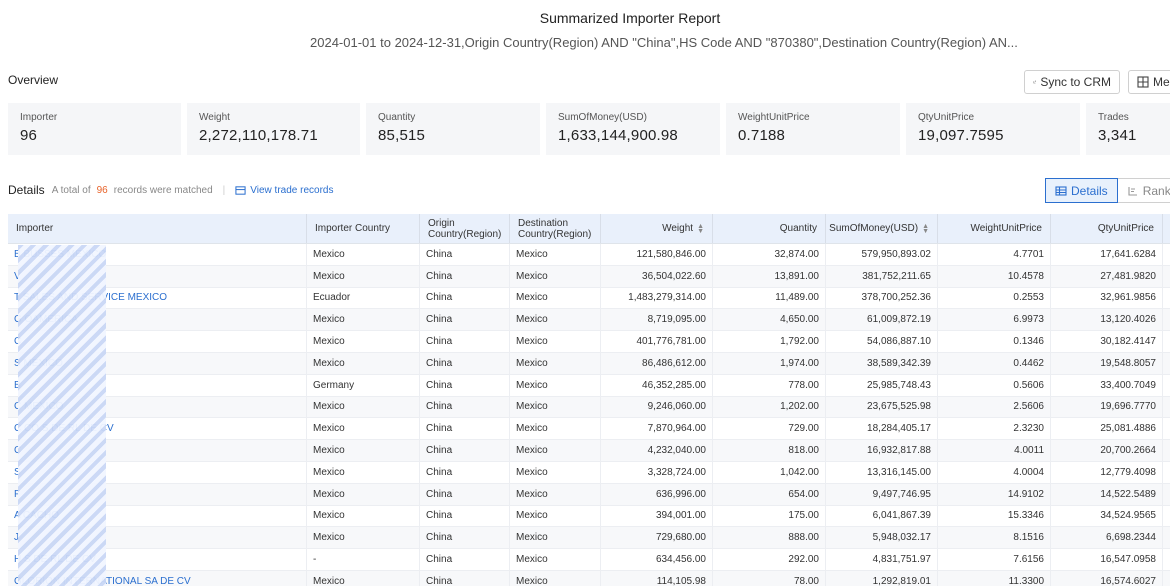  What do you see at coordinates (258, 135) in the screenshot?
I see `stat-value: 2,272,110,178.71` at bounding box center [258, 135].